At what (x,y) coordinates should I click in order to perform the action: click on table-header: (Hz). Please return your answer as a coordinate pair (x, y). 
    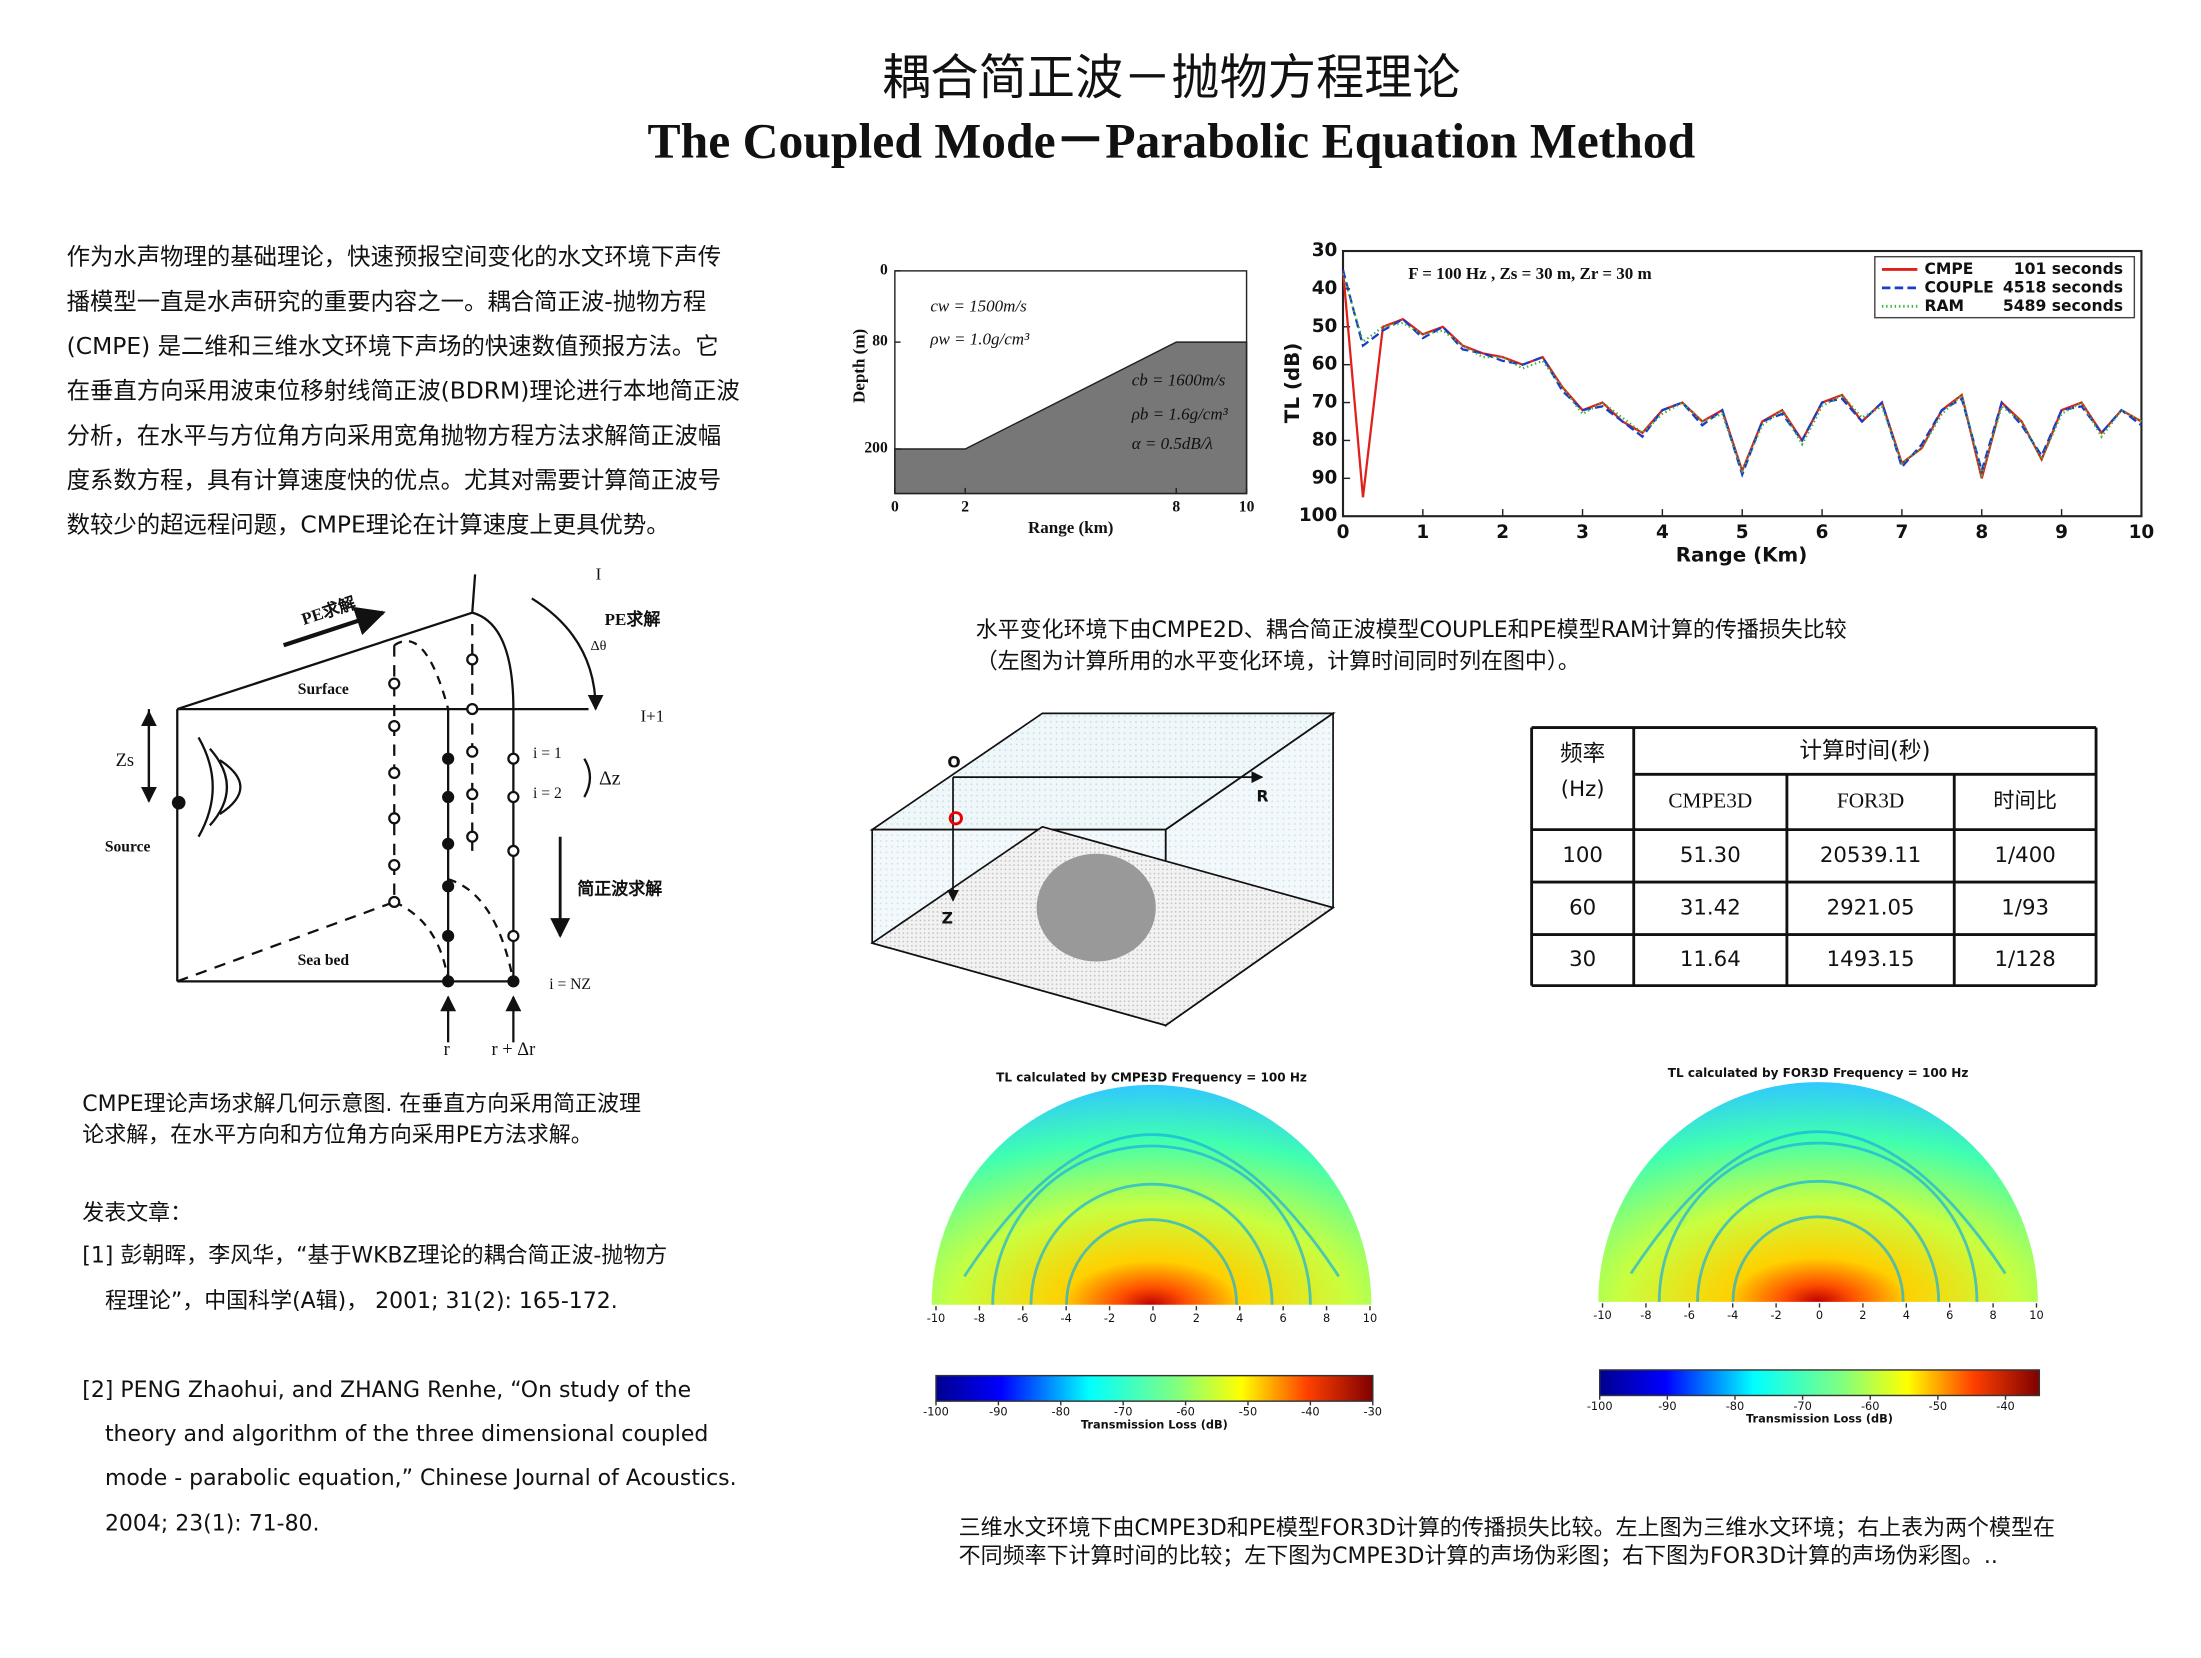
    Looking at the image, I should click on (1583, 789).